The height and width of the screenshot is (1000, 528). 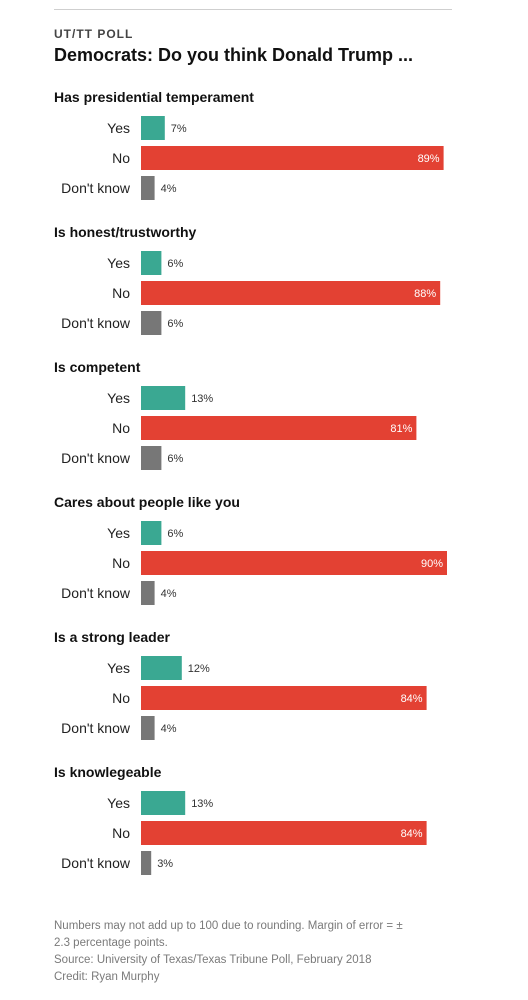 What do you see at coordinates (432, 564) in the screenshot?
I see `value-label: 90%` at bounding box center [432, 564].